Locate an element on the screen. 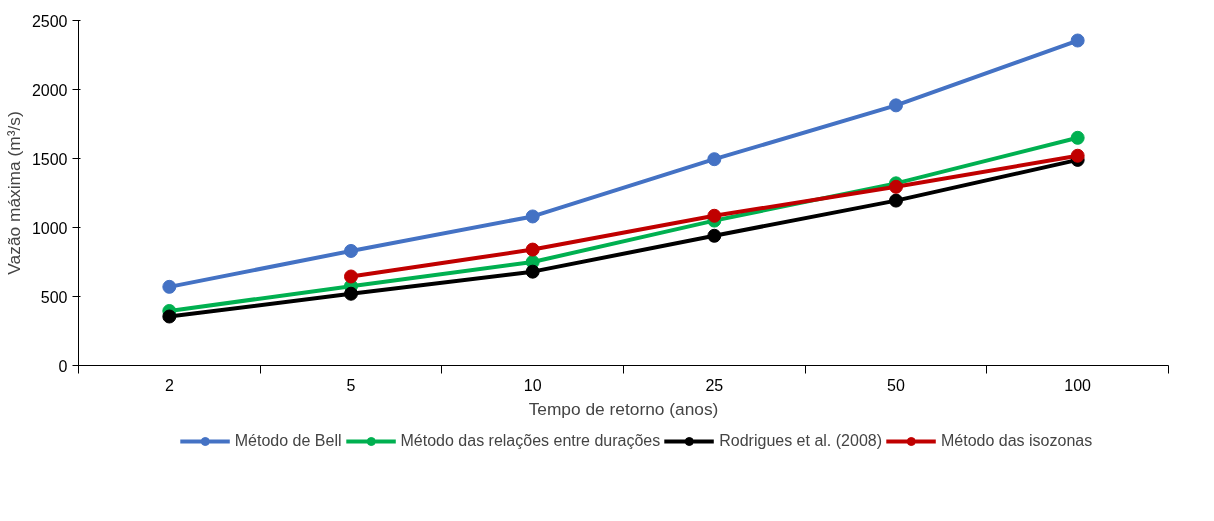 The width and height of the screenshot is (1214, 521). x-tick-label: 10 is located at coordinates (532, 385).